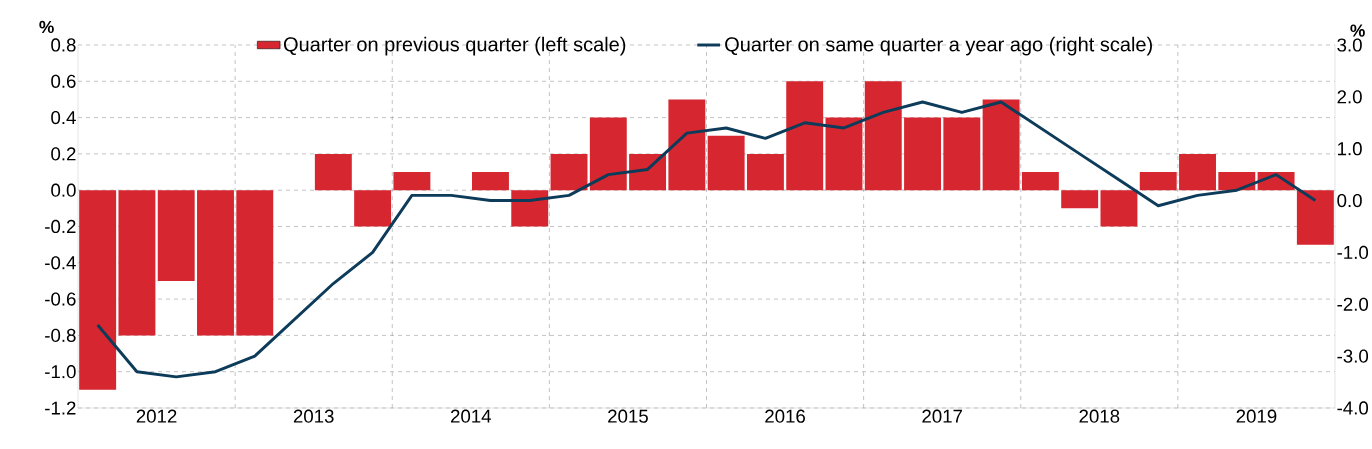 The width and height of the screenshot is (1372, 449). What do you see at coordinates (1353, 304) in the screenshot?
I see `y2-tick-label: -2.0` at bounding box center [1353, 304].